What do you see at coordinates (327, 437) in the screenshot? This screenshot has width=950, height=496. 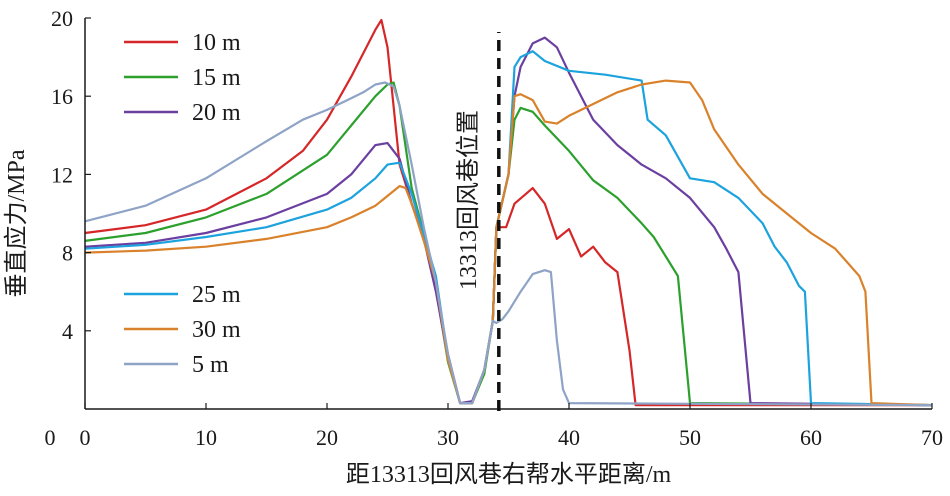 I see `x-tick-label-20: 20` at bounding box center [327, 437].